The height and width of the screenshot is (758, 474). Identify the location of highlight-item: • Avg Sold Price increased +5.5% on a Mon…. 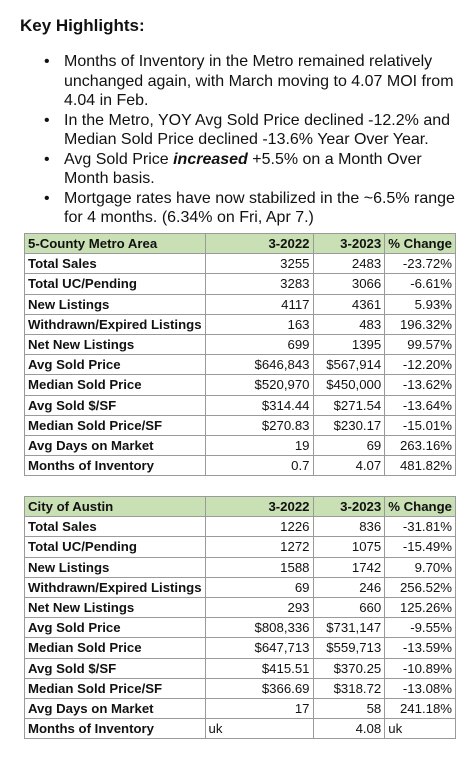
(250, 169).